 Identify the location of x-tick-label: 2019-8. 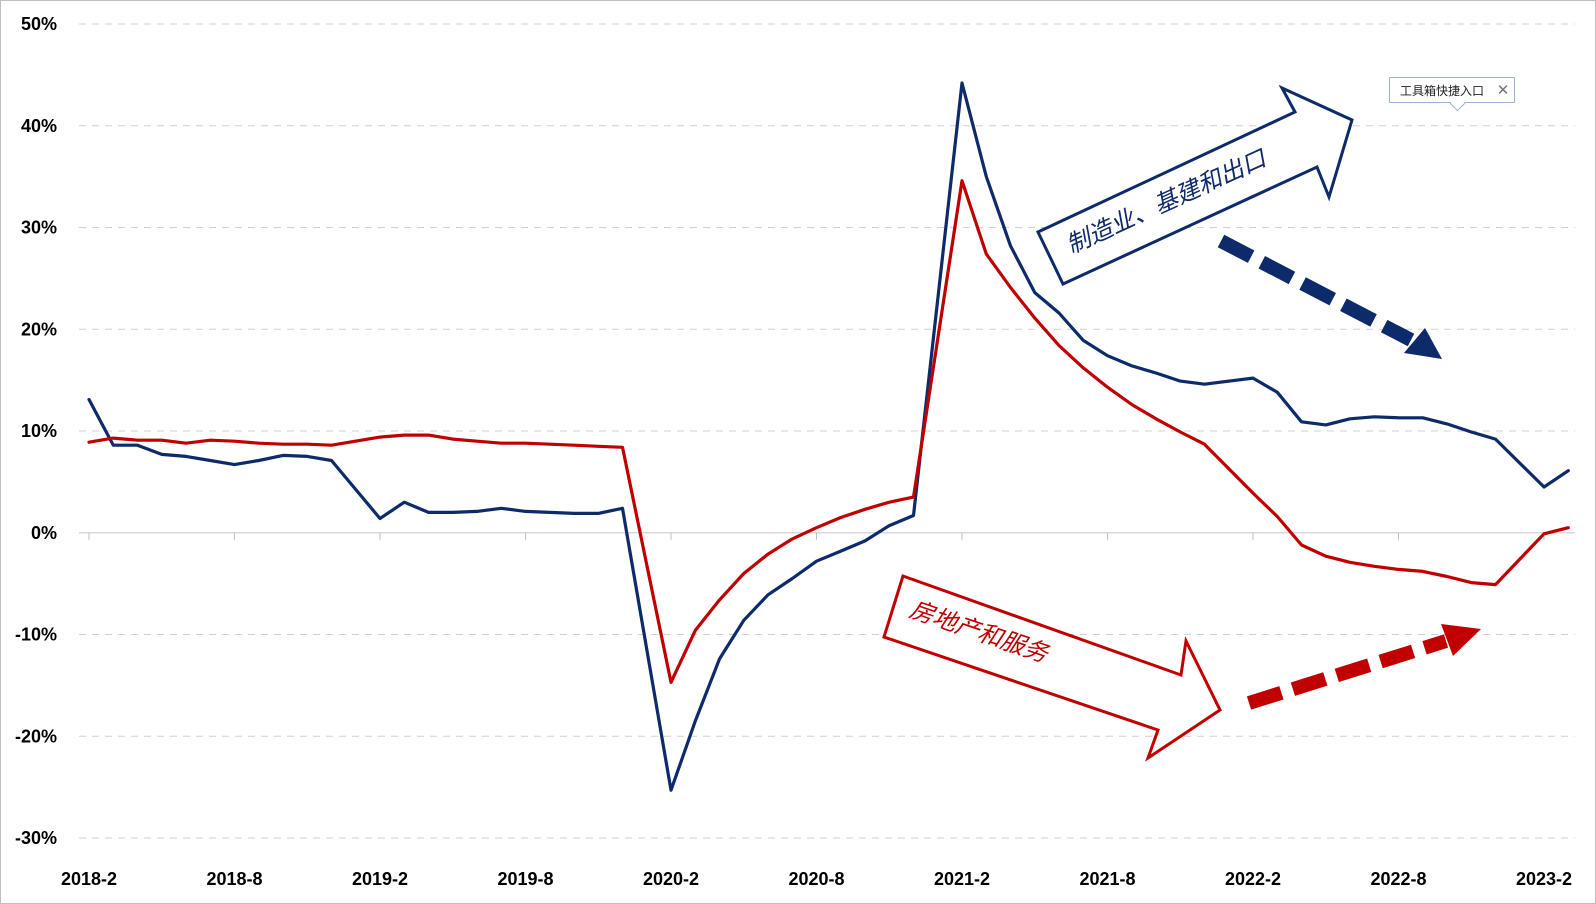
(525, 879).